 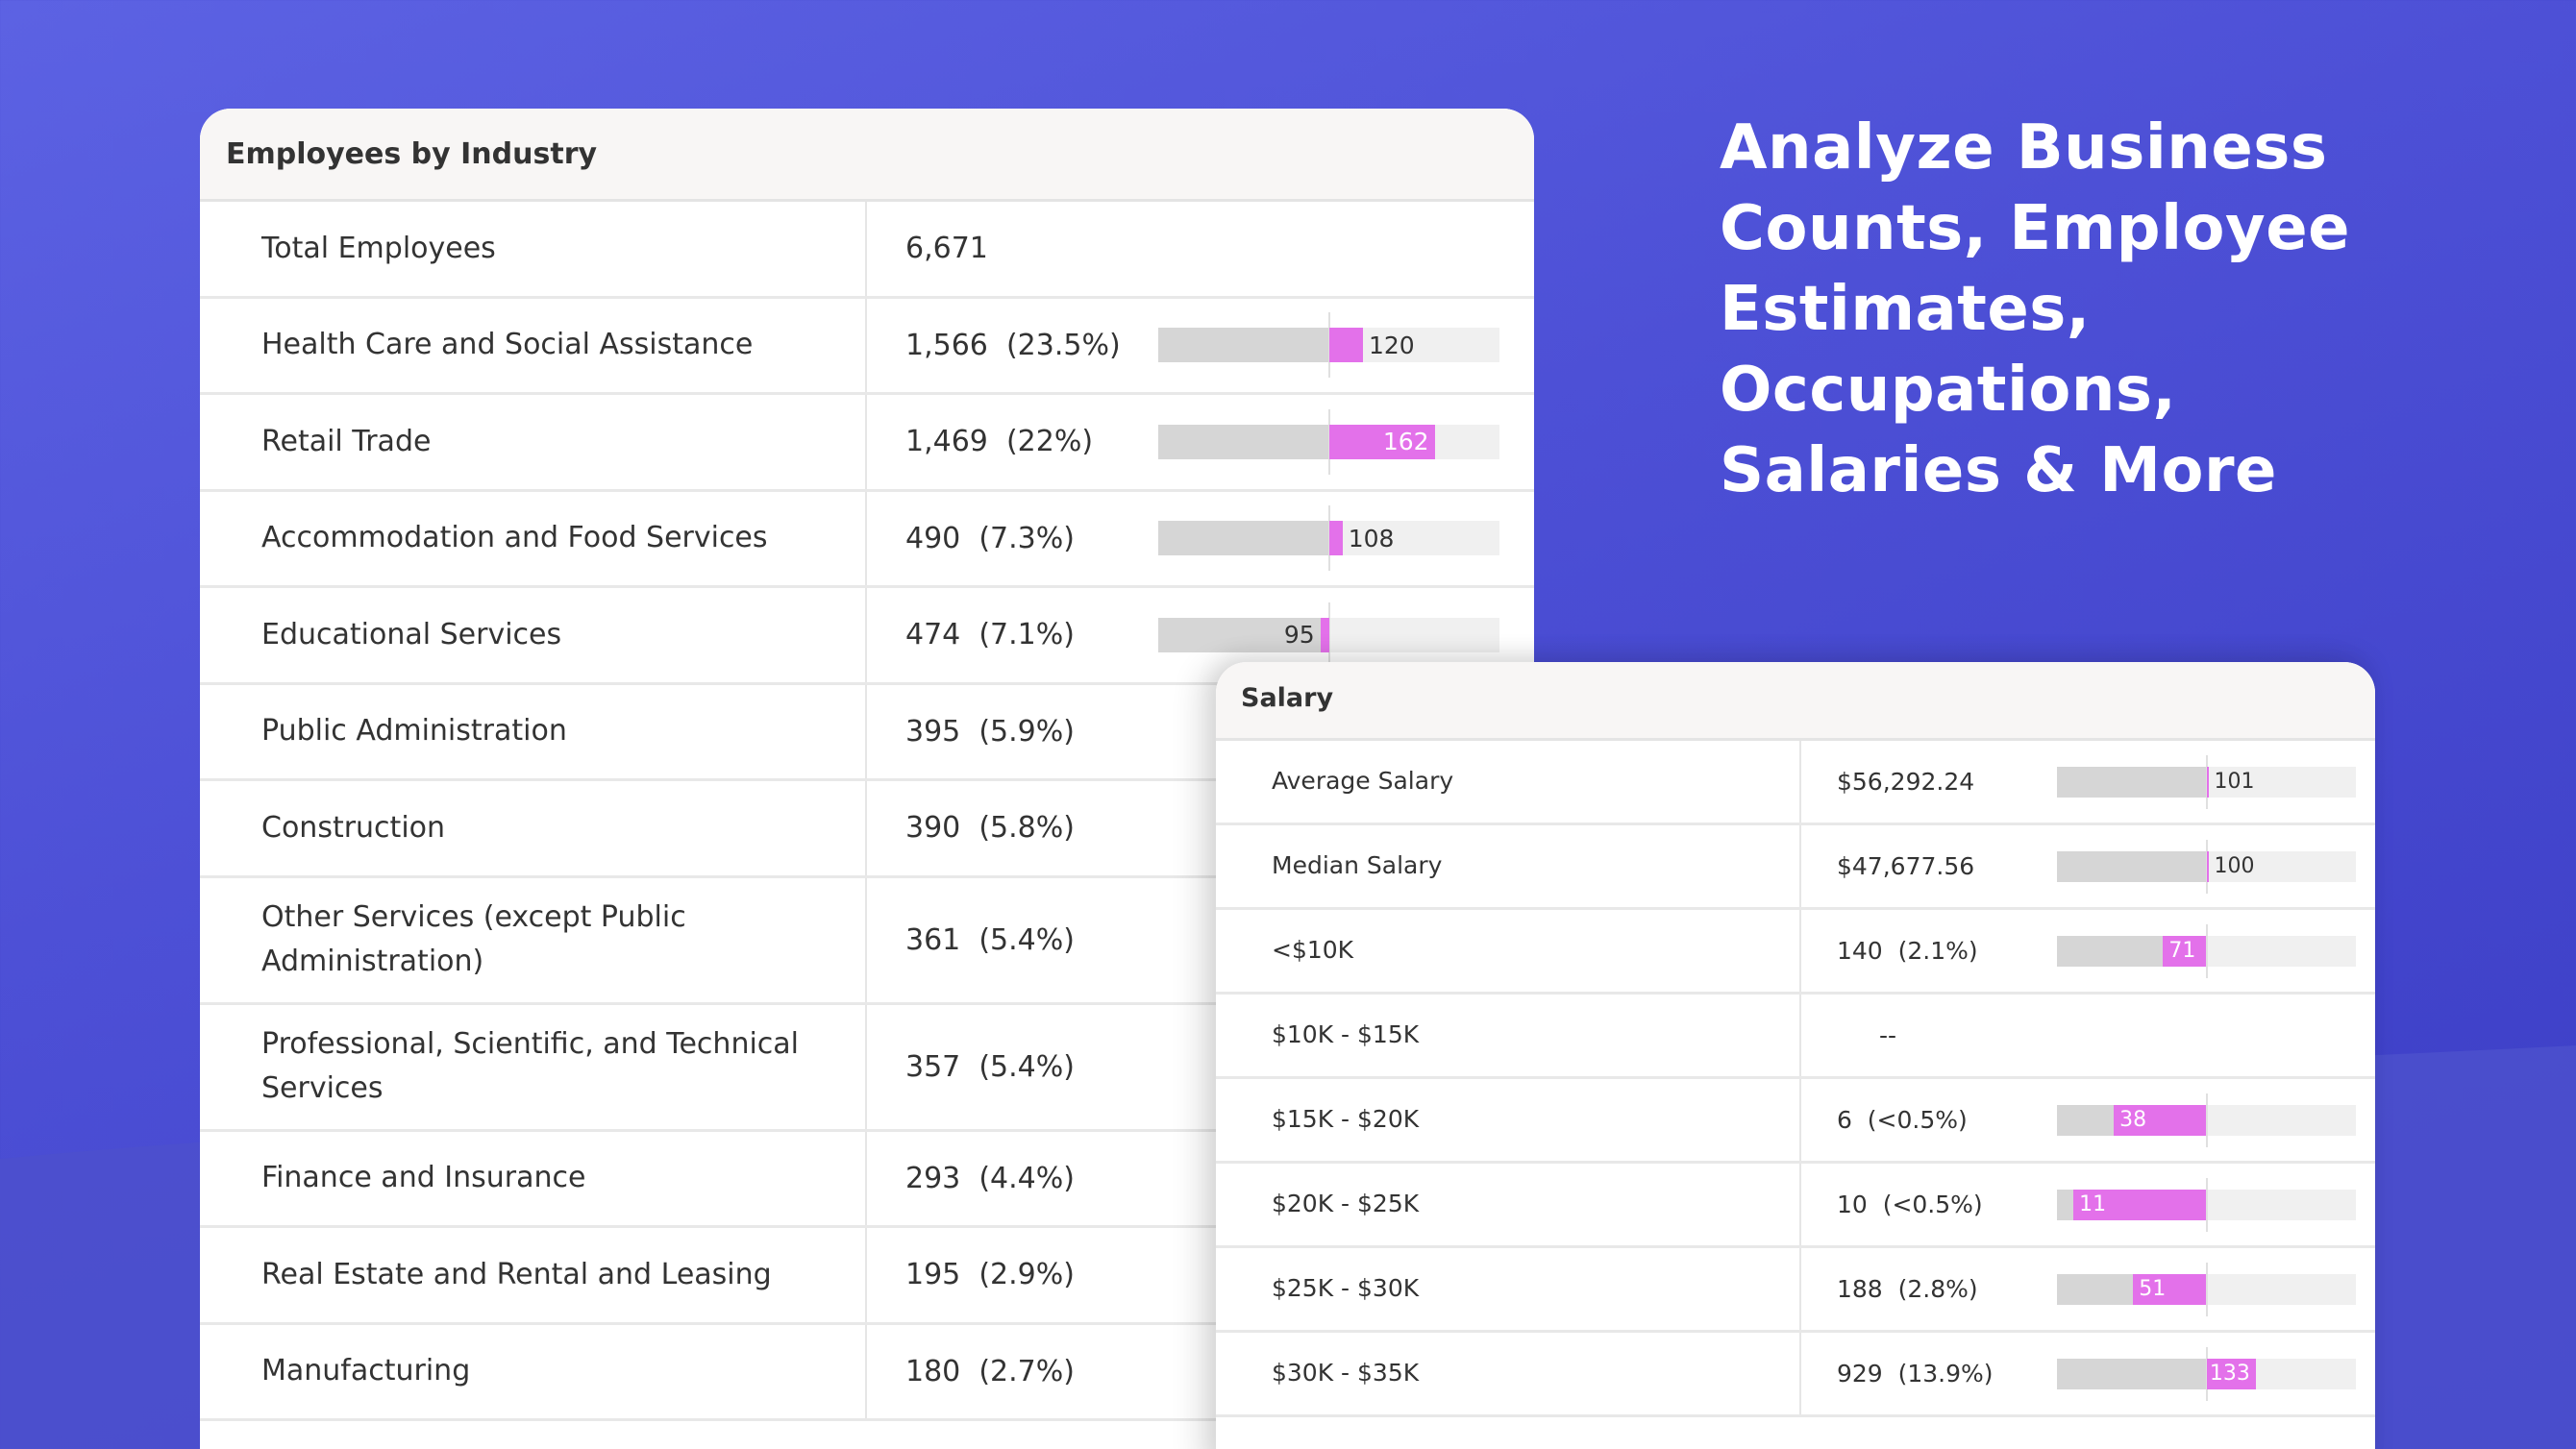 I want to click on index-bar: 11, so click(x=2206, y=1204).